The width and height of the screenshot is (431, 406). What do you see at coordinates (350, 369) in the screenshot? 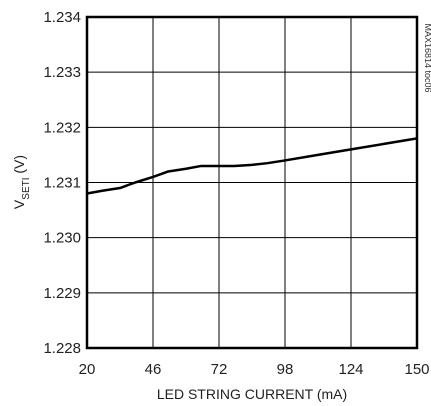
I see `x-tick-label: 124` at bounding box center [350, 369].